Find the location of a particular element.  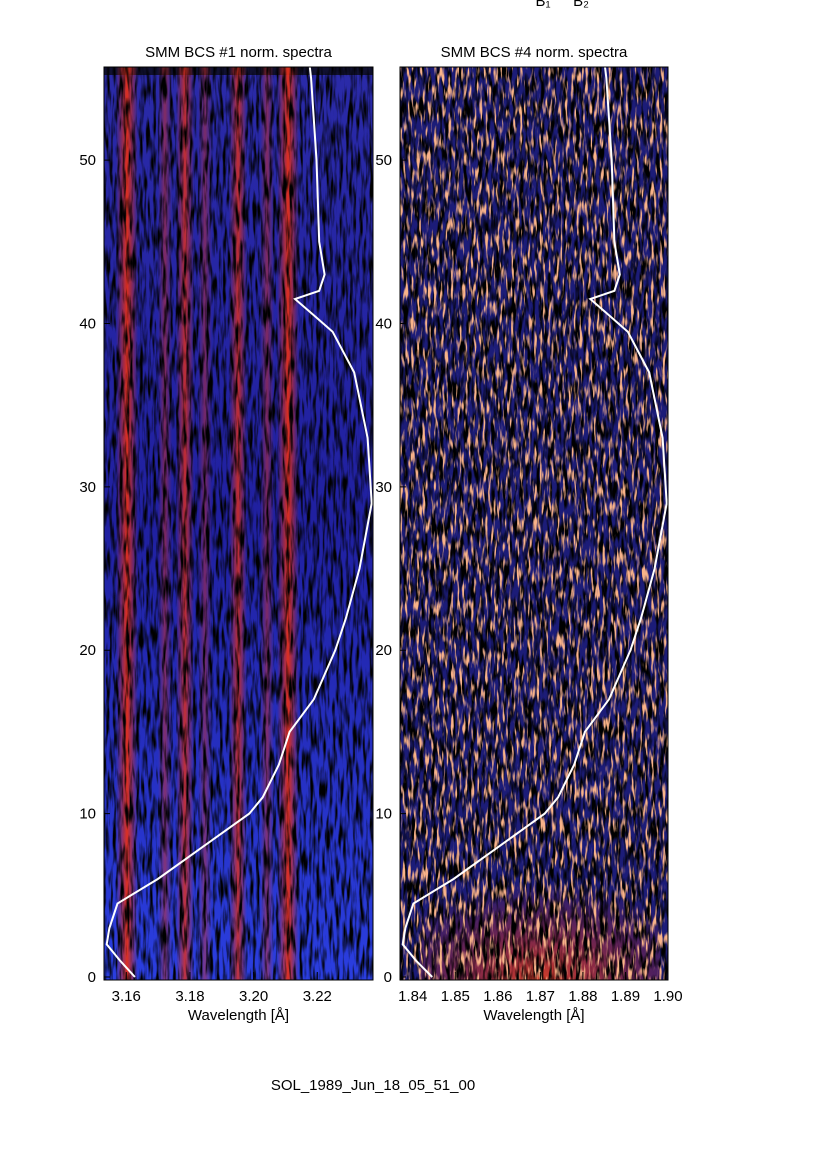

x-tick-label: 1.90 is located at coordinates (667, 996).